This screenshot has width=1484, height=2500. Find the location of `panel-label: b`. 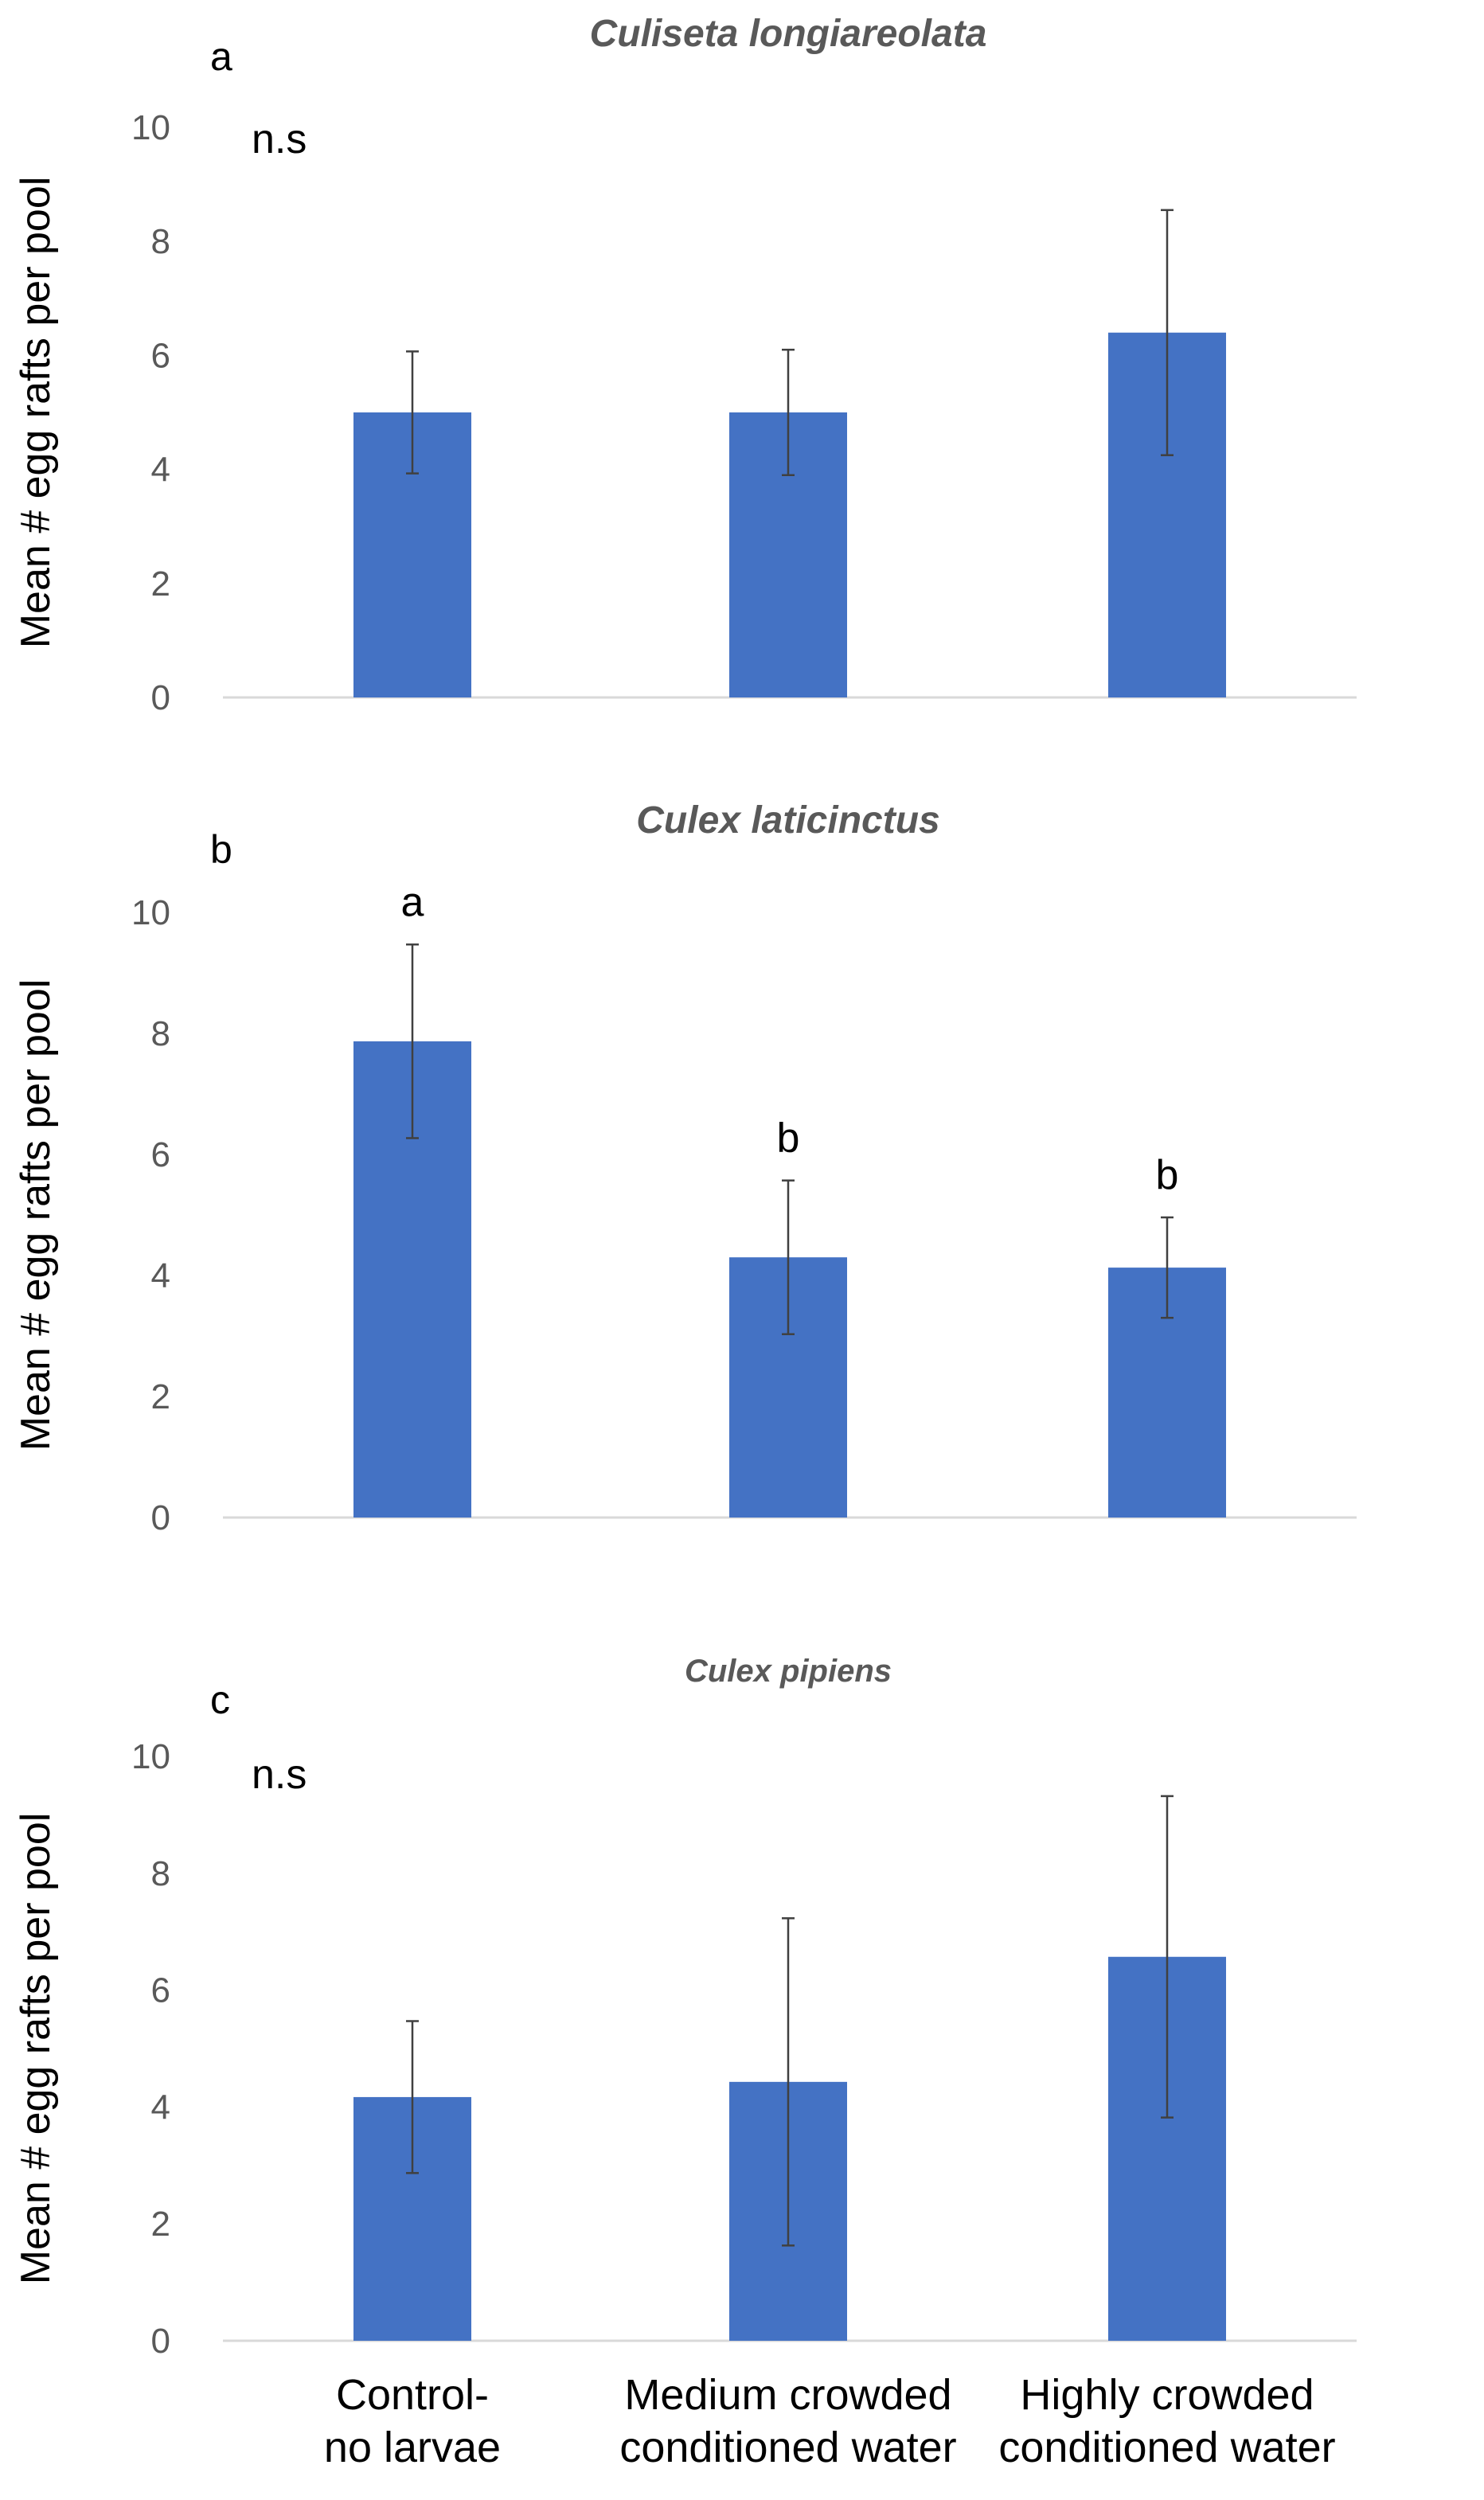

panel-label: b is located at coordinates (221, 849).